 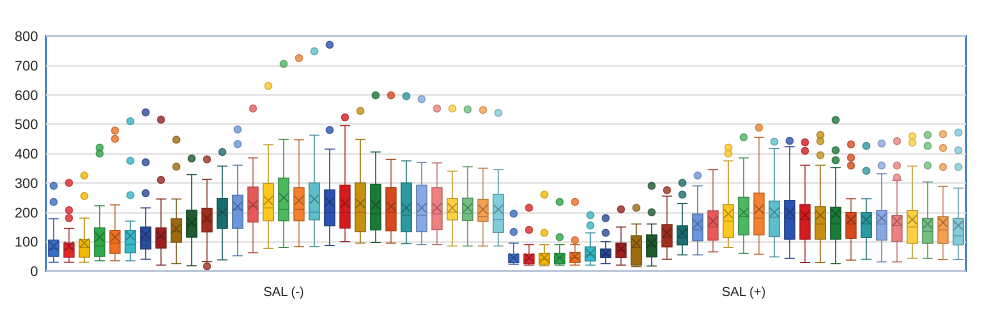 What do you see at coordinates (26, 242) in the screenshot?
I see `y-tick-label: 100` at bounding box center [26, 242].